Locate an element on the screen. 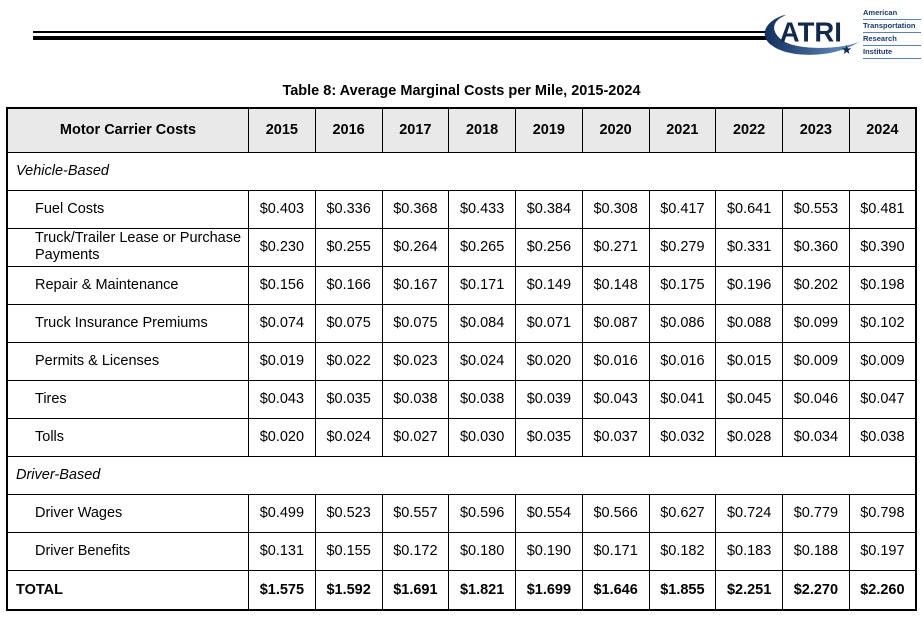 This screenshot has width=923, height=617. value-cell: $0.039 is located at coordinates (549, 399).